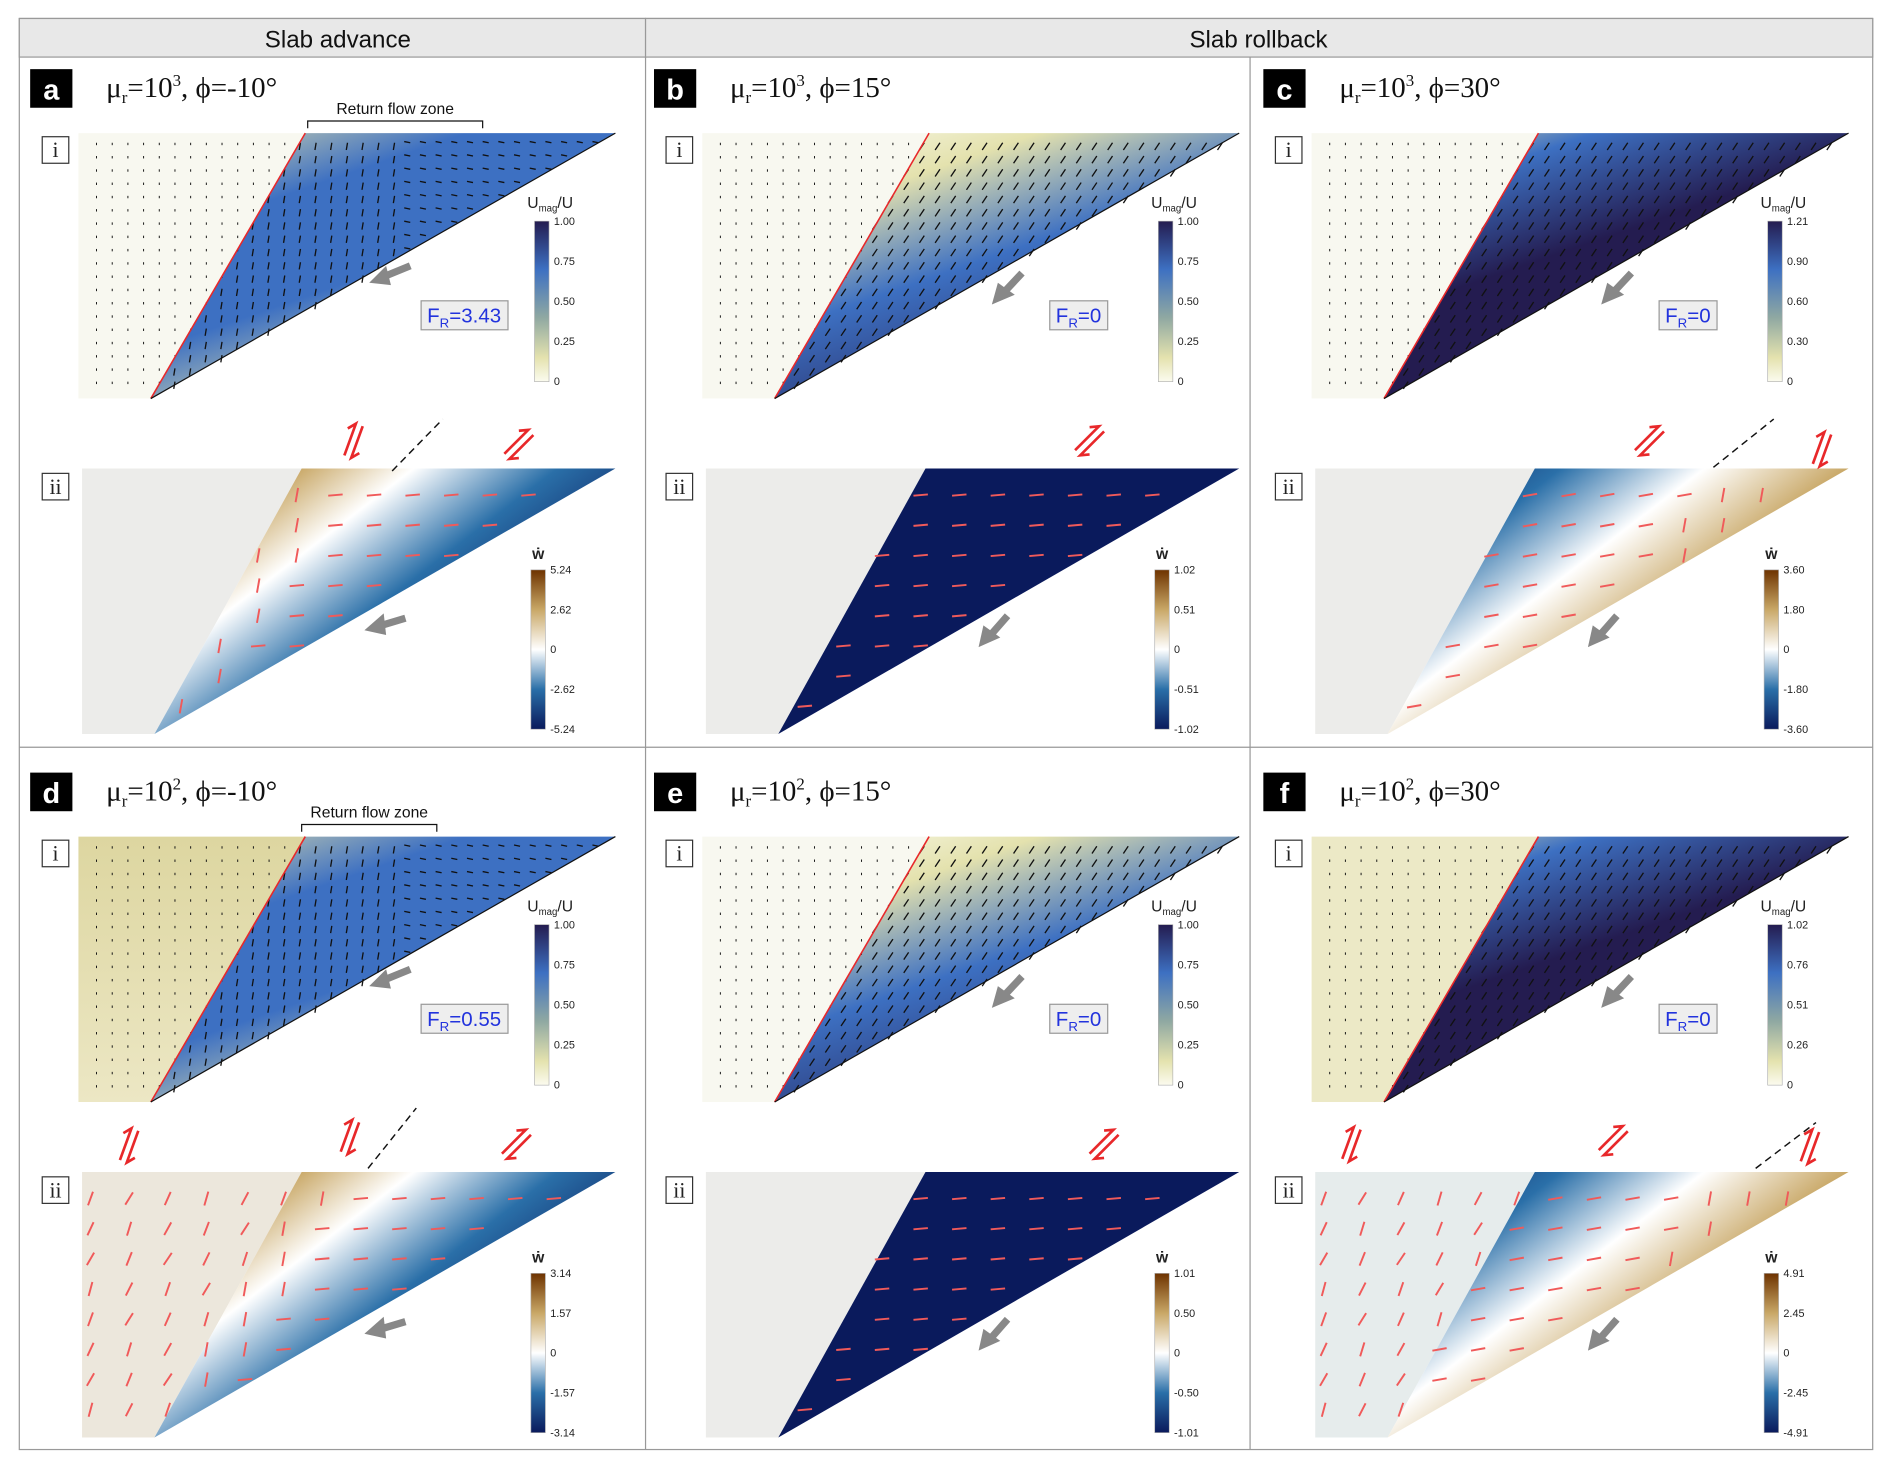 The image size is (1892, 1468). What do you see at coordinates (1166, 301) in the screenshot?
I see `velocity-colorbar` at bounding box center [1166, 301].